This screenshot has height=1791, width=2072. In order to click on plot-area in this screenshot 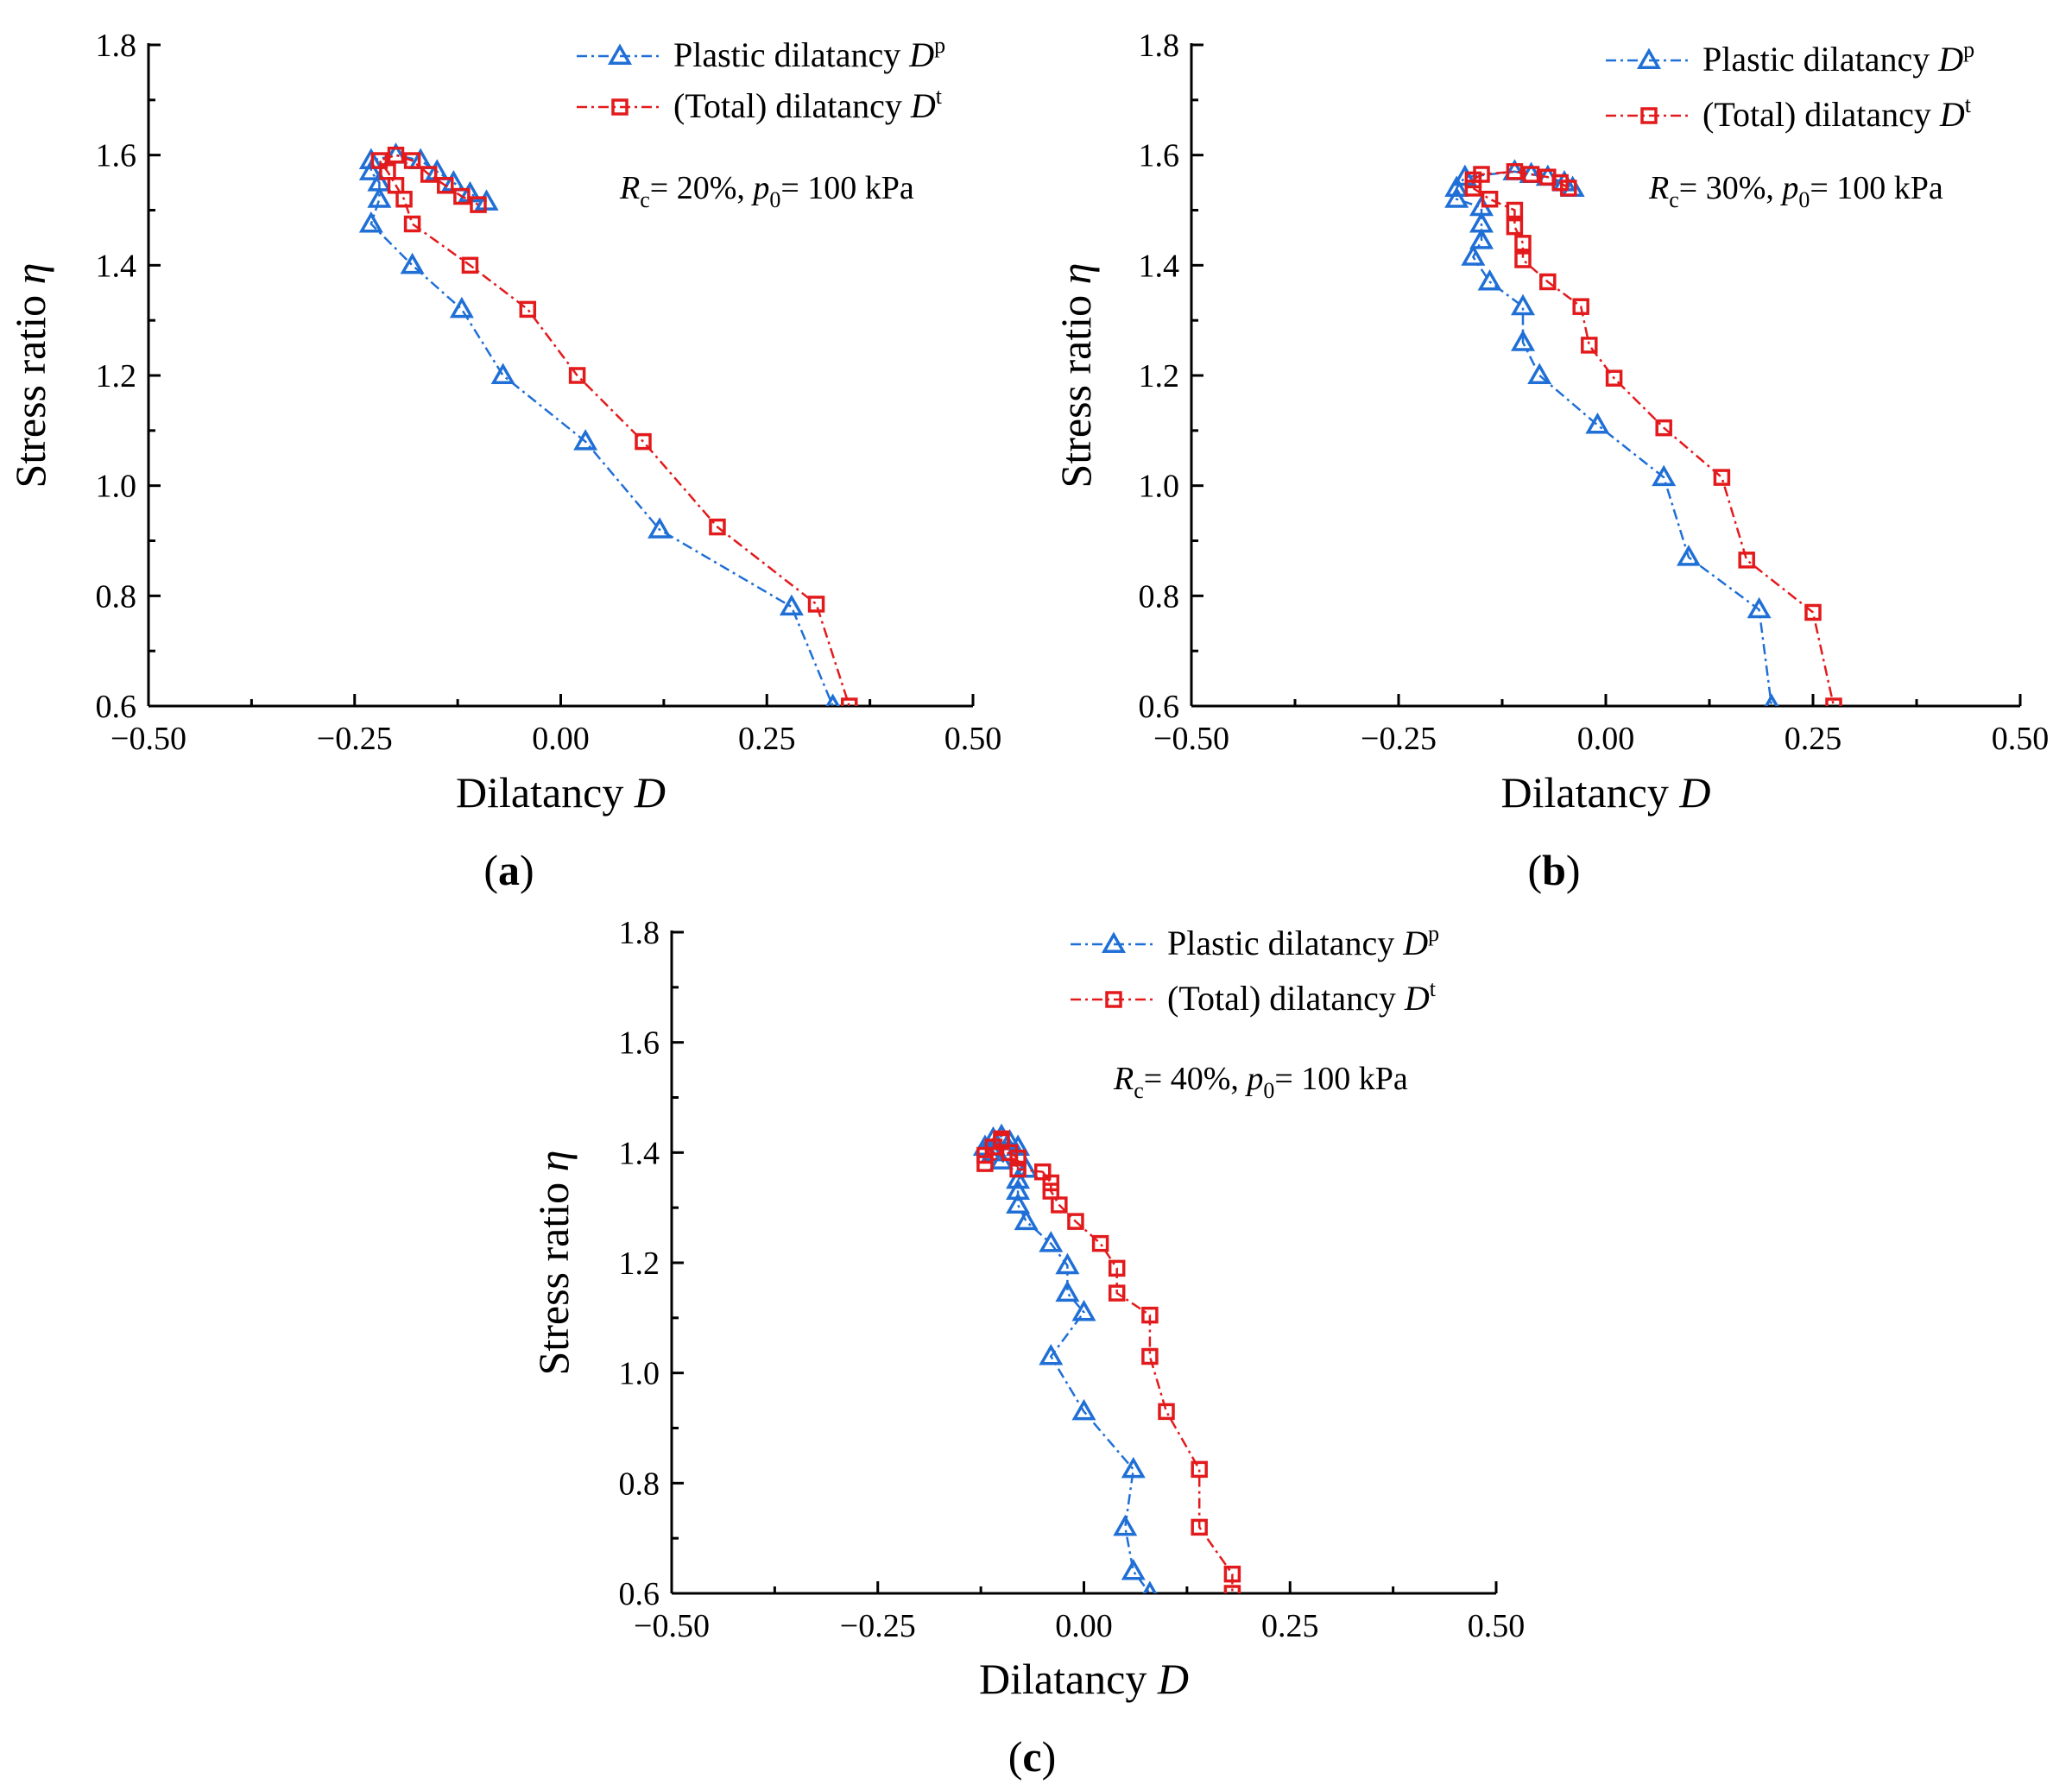, I will do `click(608, 424)`.